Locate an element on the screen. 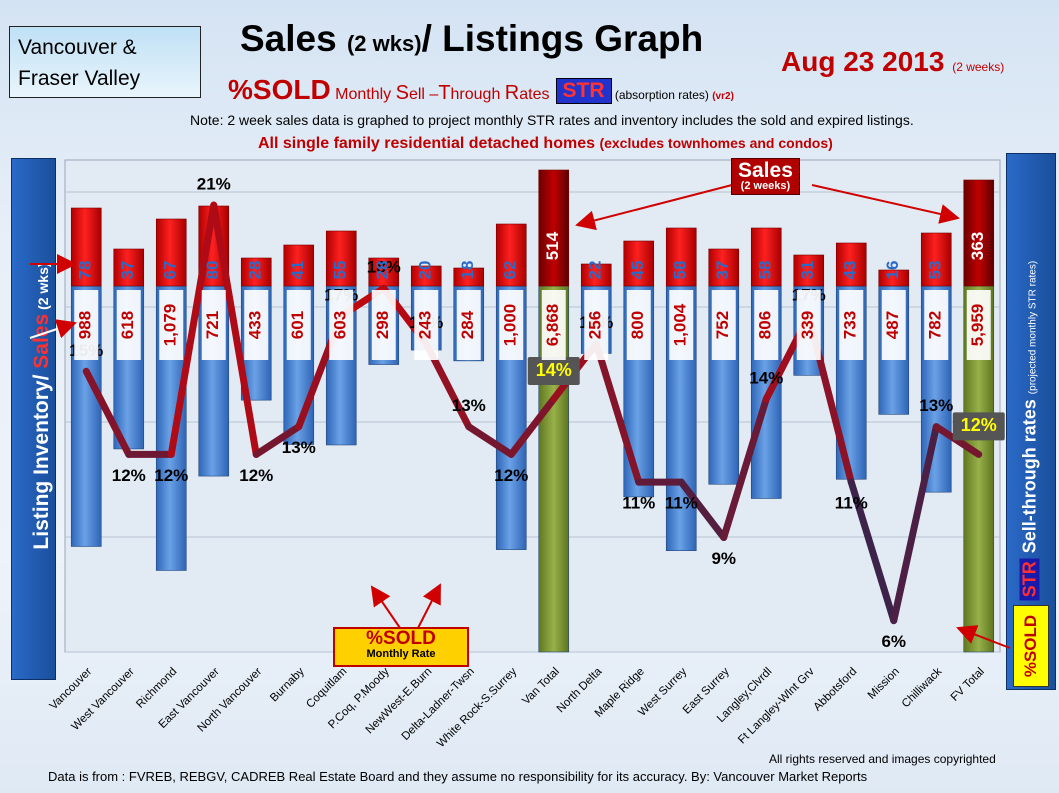 The height and width of the screenshot is (793, 1059). sales-value-label: 514 is located at coordinates (552, 245).